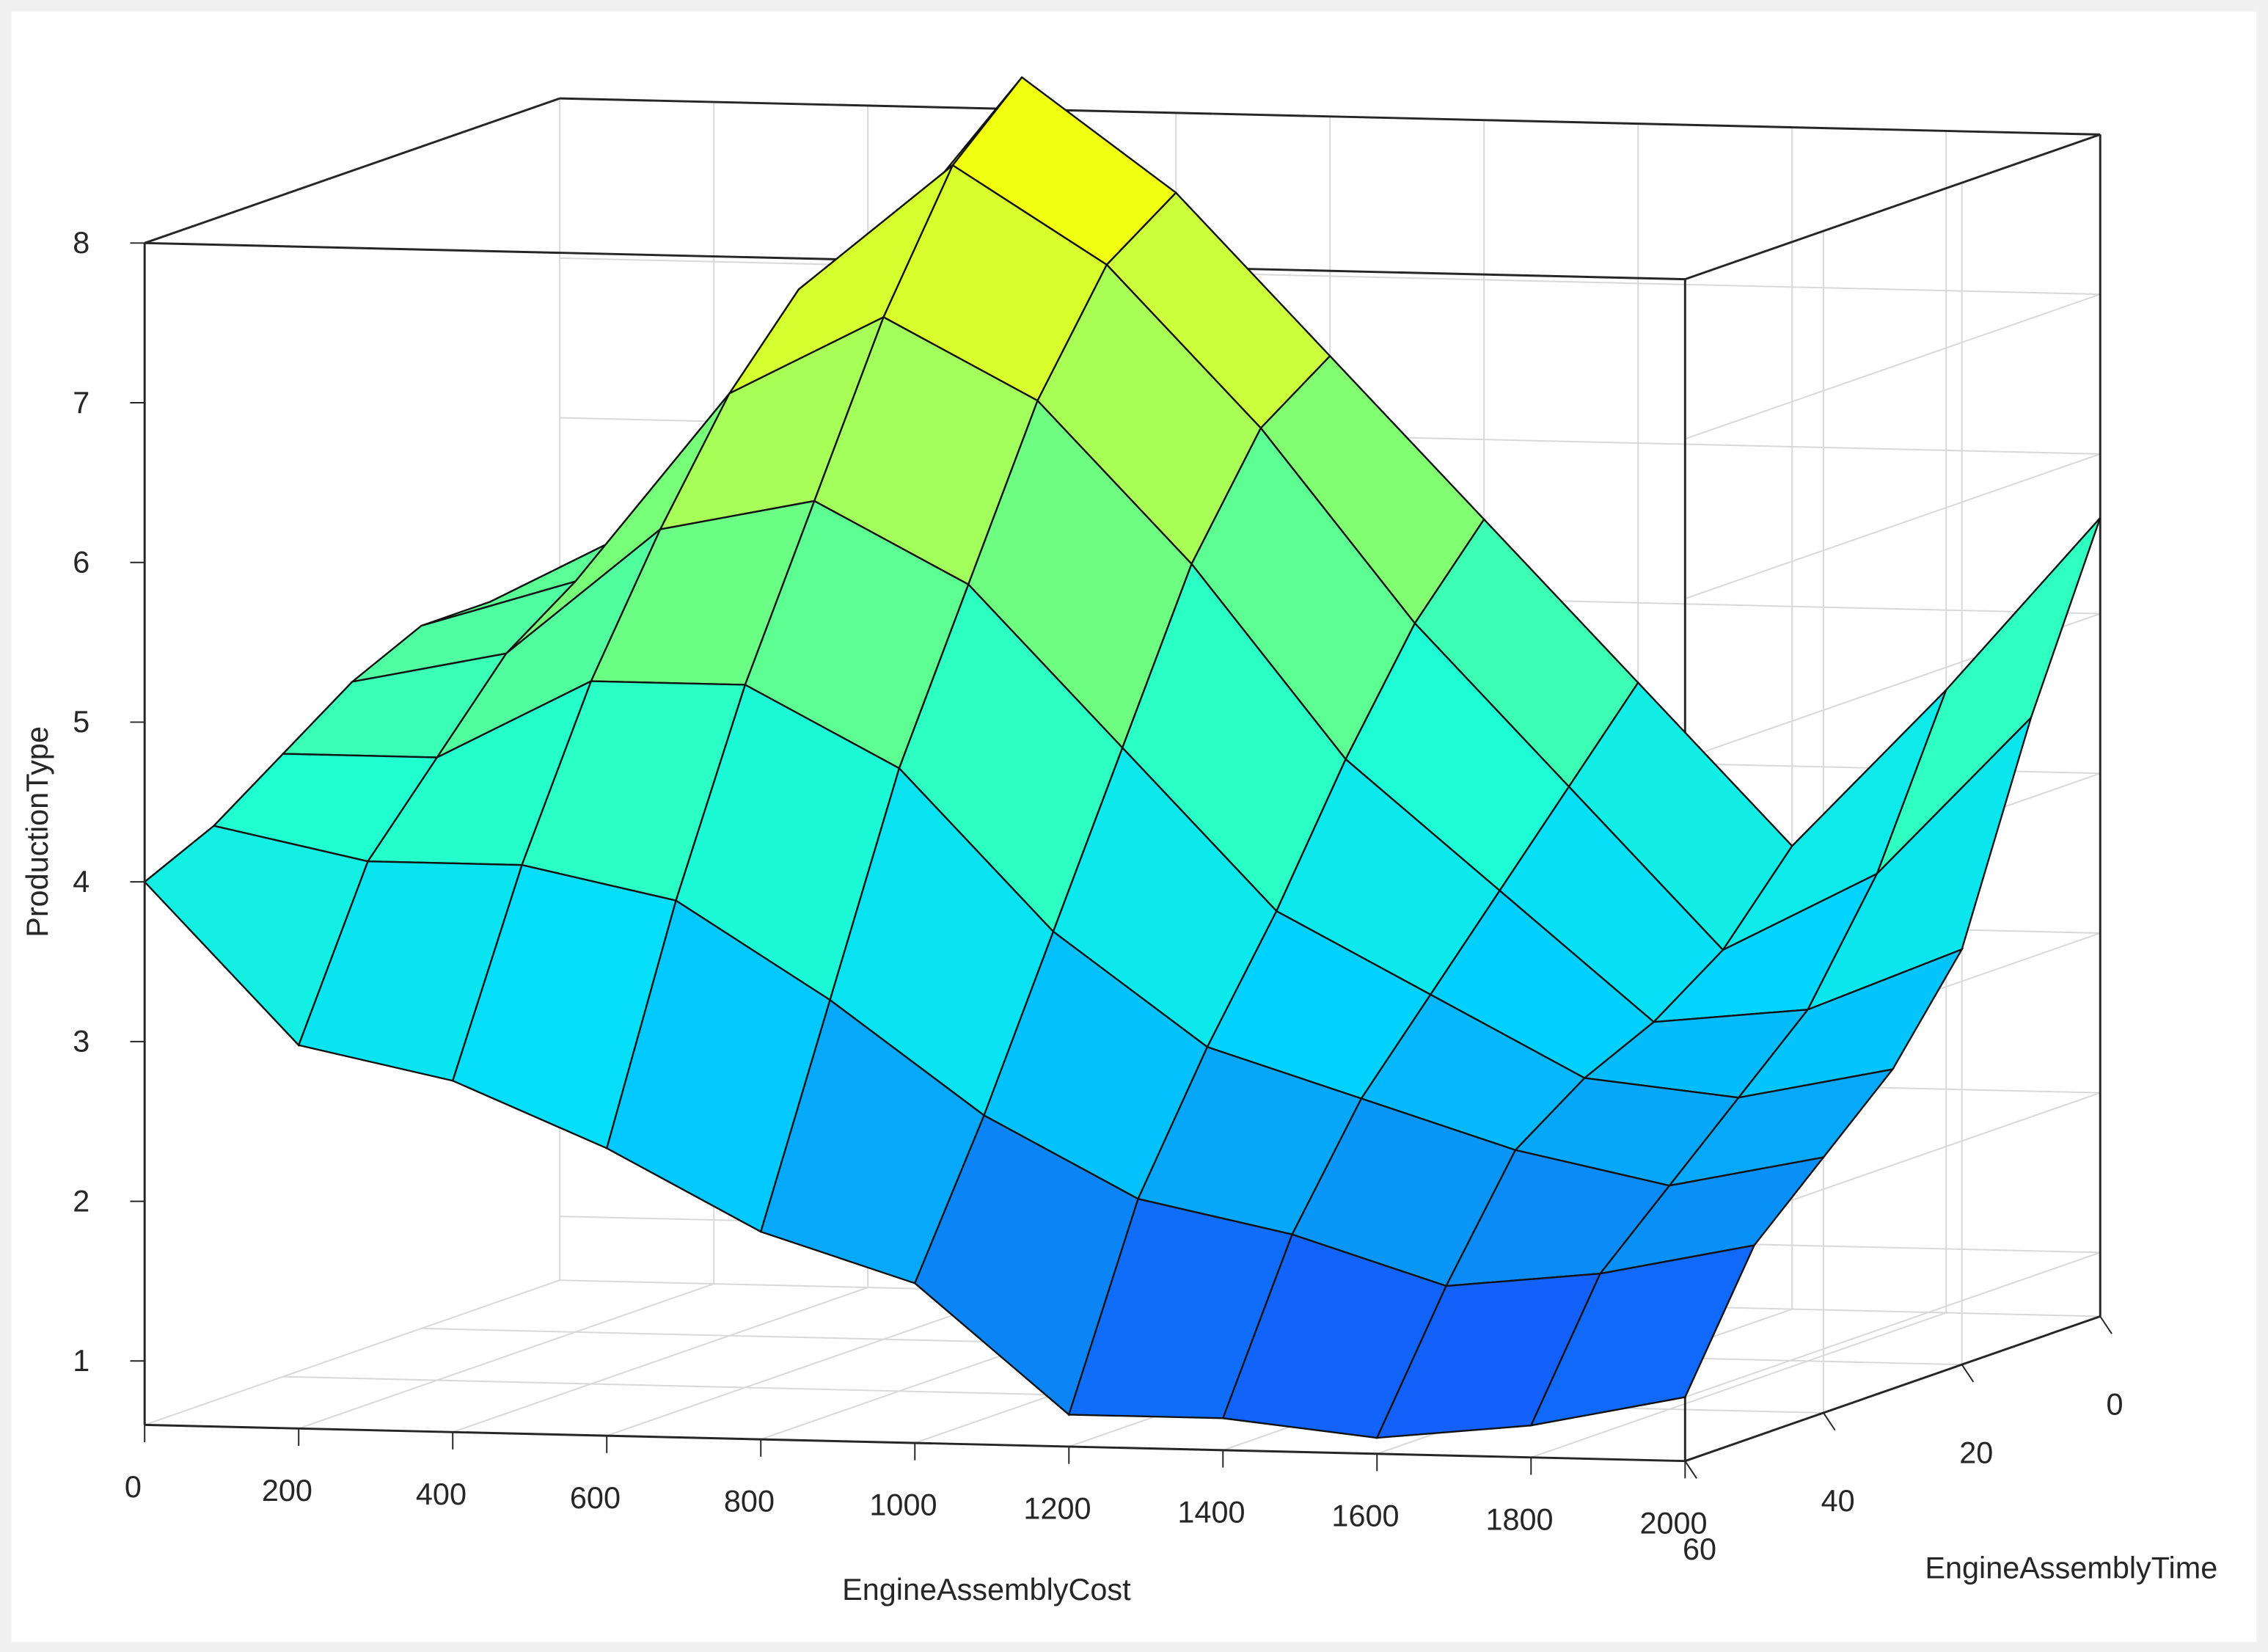  I want to click on z-tick-label: 4, so click(81, 882).